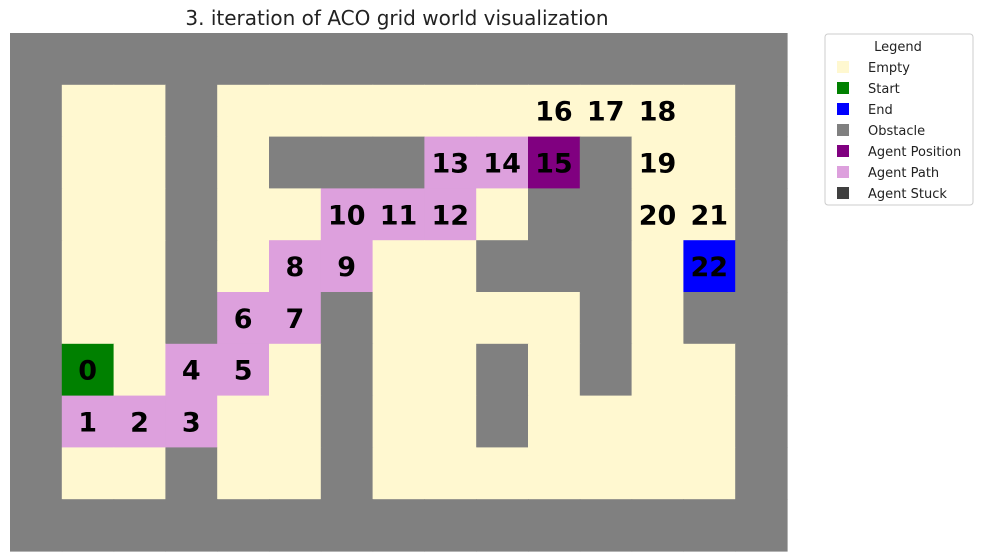  I want to click on grid-cell-end, so click(709, 266).